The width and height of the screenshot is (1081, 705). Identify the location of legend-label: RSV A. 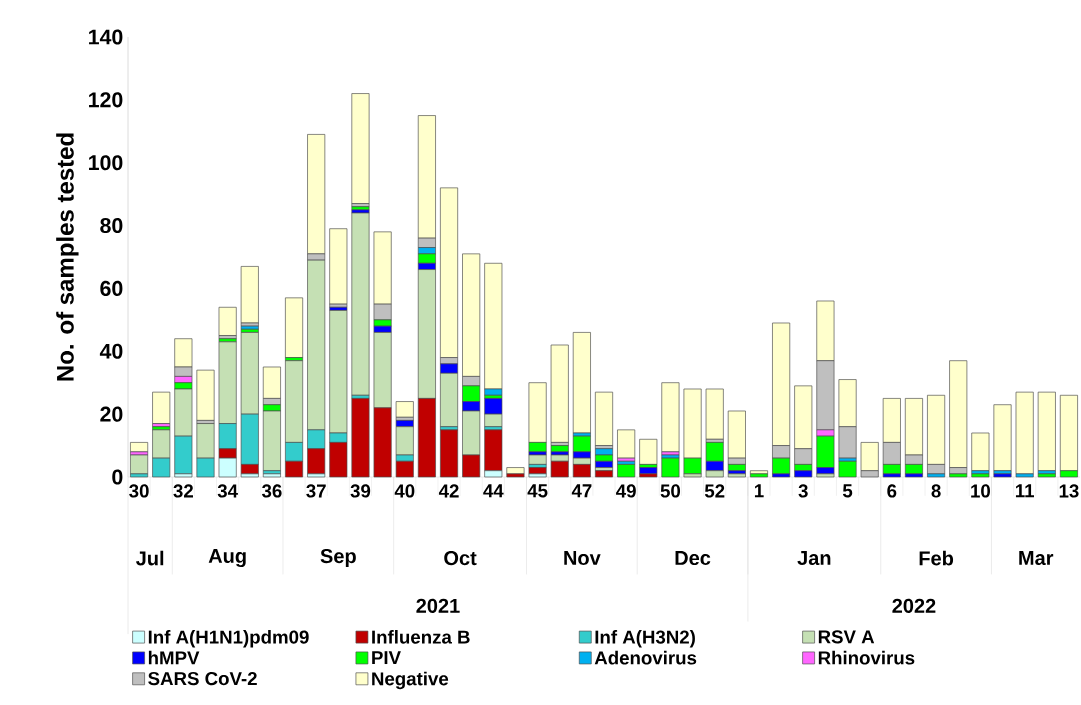
(846, 637).